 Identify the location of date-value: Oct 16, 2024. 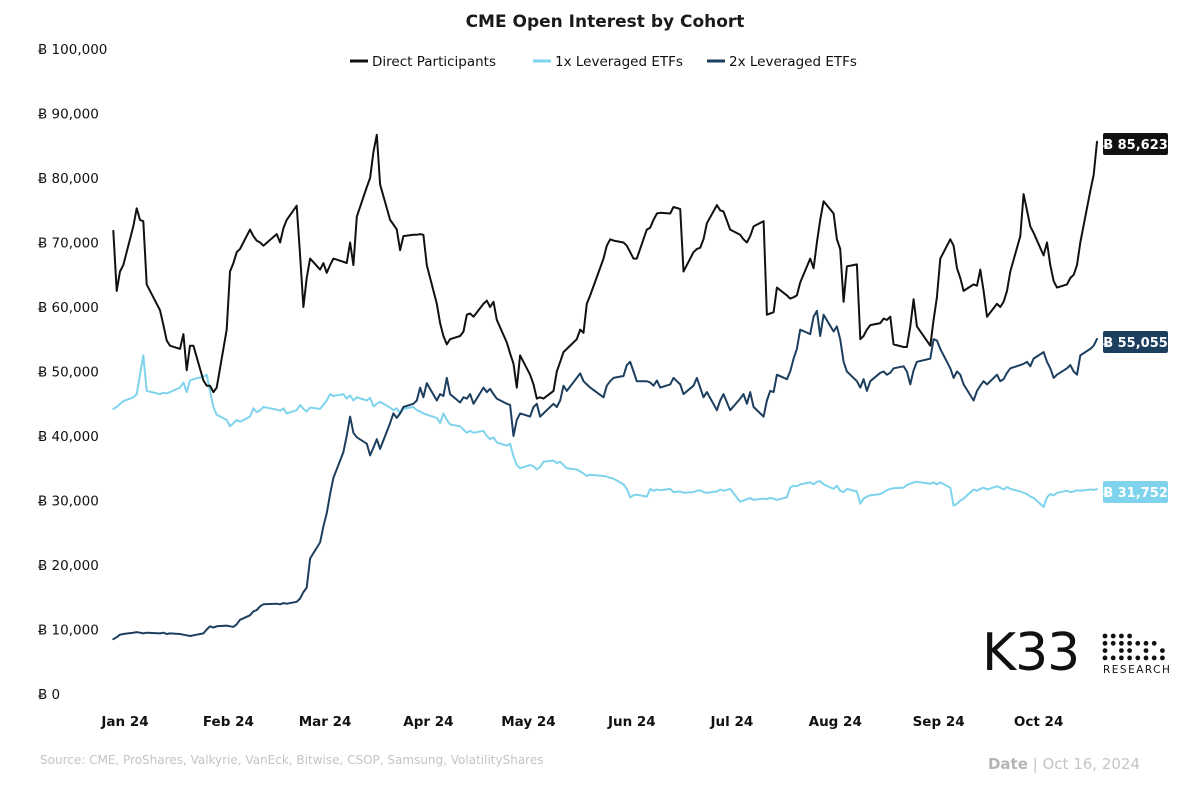
(1092, 764).